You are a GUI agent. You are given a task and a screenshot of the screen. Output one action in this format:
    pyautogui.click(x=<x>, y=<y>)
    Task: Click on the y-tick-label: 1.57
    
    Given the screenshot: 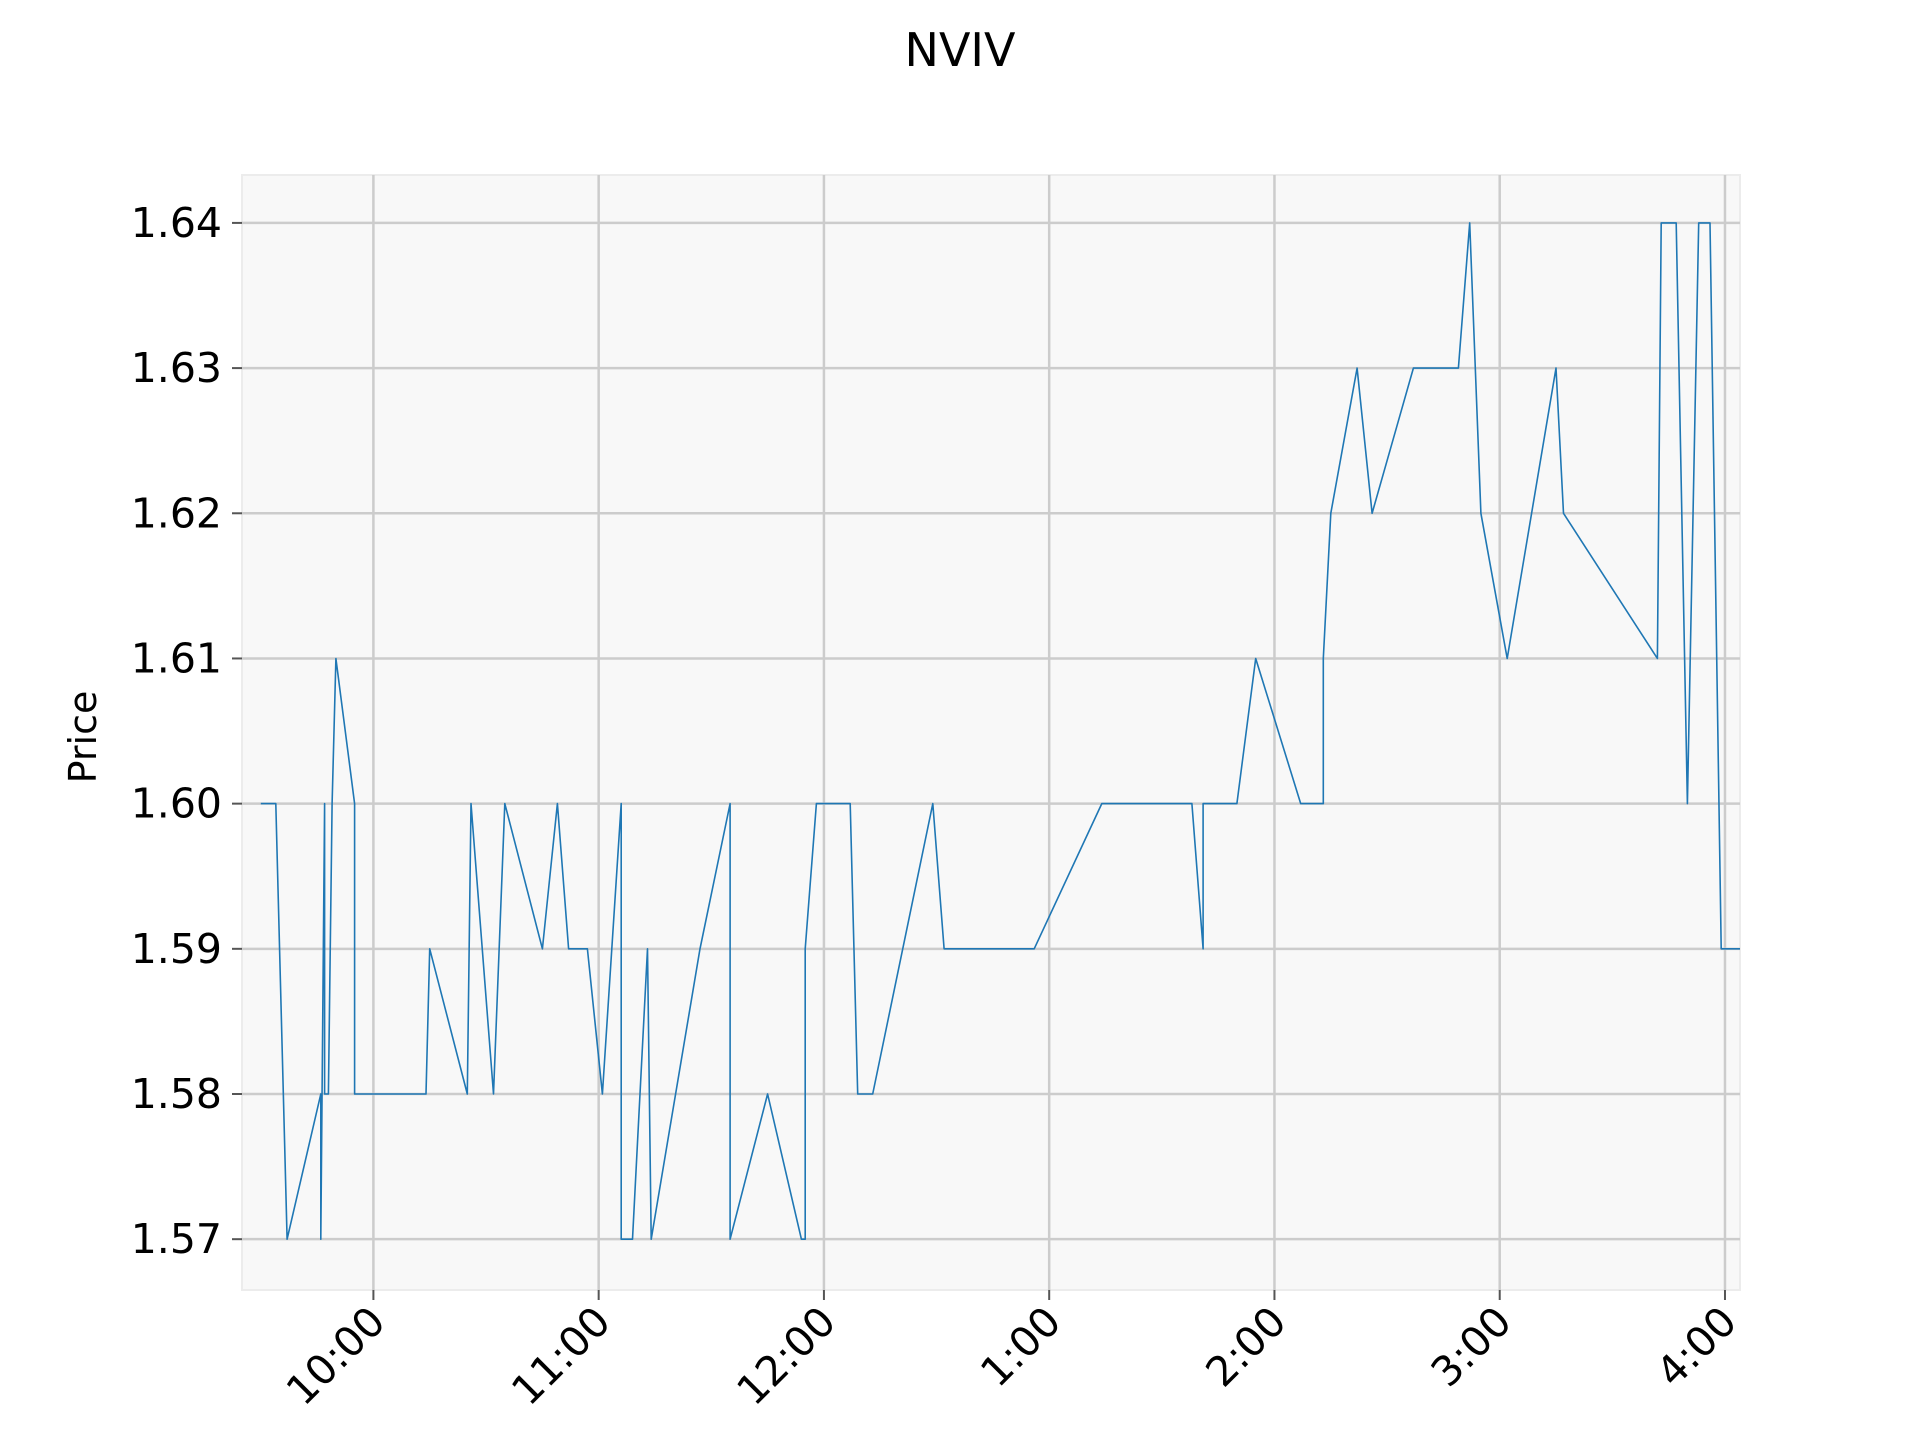 What is the action you would take?
    pyautogui.click(x=176, y=1239)
    